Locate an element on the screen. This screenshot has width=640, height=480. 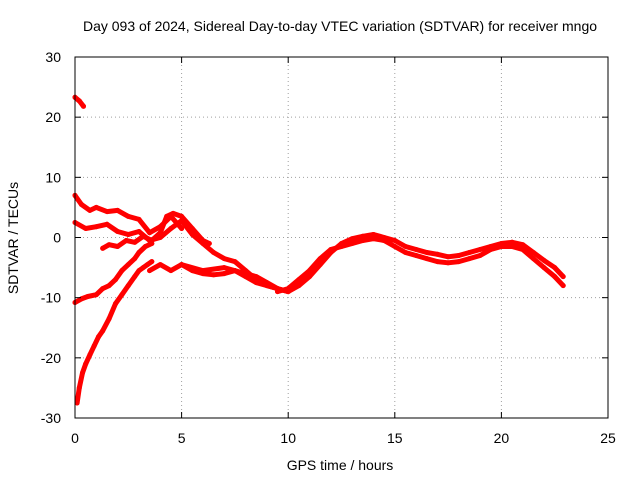
y-tick-label: -10 is located at coordinates (51, 298).